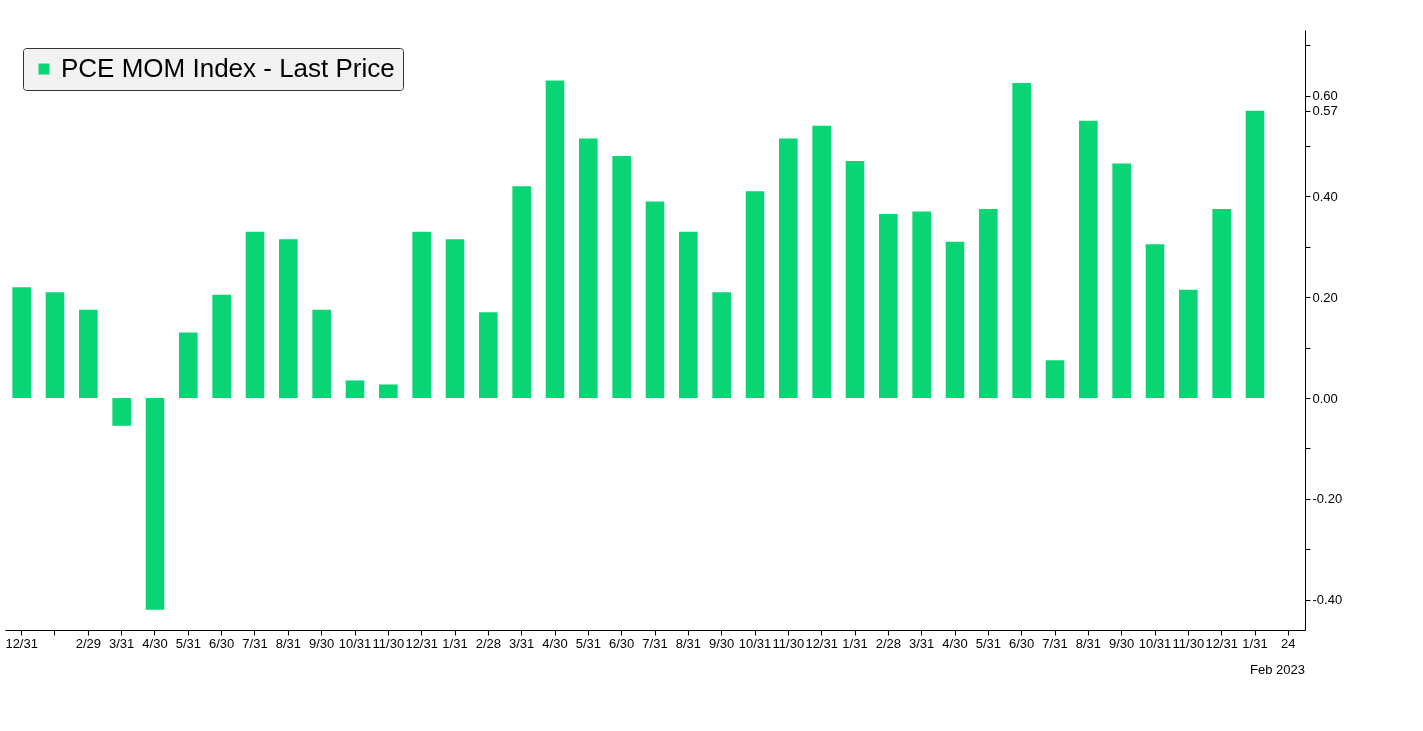  What do you see at coordinates (1327, 499) in the screenshot?
I see `y-tick-label: -0.20` at bounding box center [1327, 499].